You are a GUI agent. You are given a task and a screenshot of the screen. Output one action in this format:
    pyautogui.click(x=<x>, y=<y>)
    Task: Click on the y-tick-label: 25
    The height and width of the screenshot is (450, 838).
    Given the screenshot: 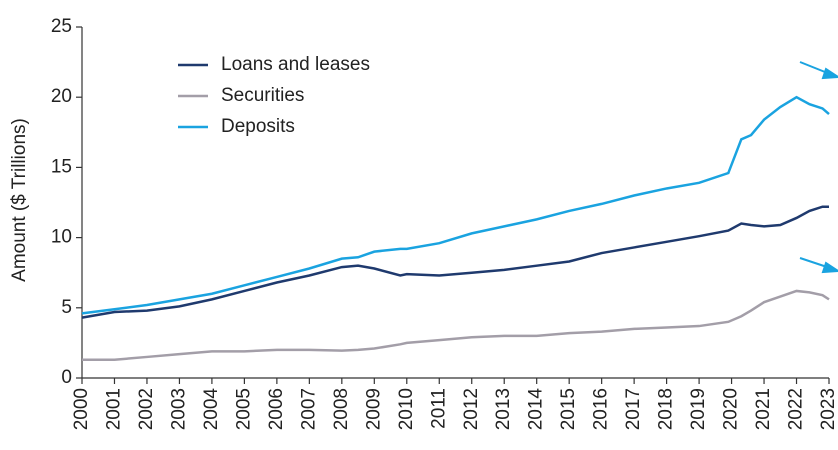 What is the action you would take?
    pyautogui.click(x=61, y=26)
    